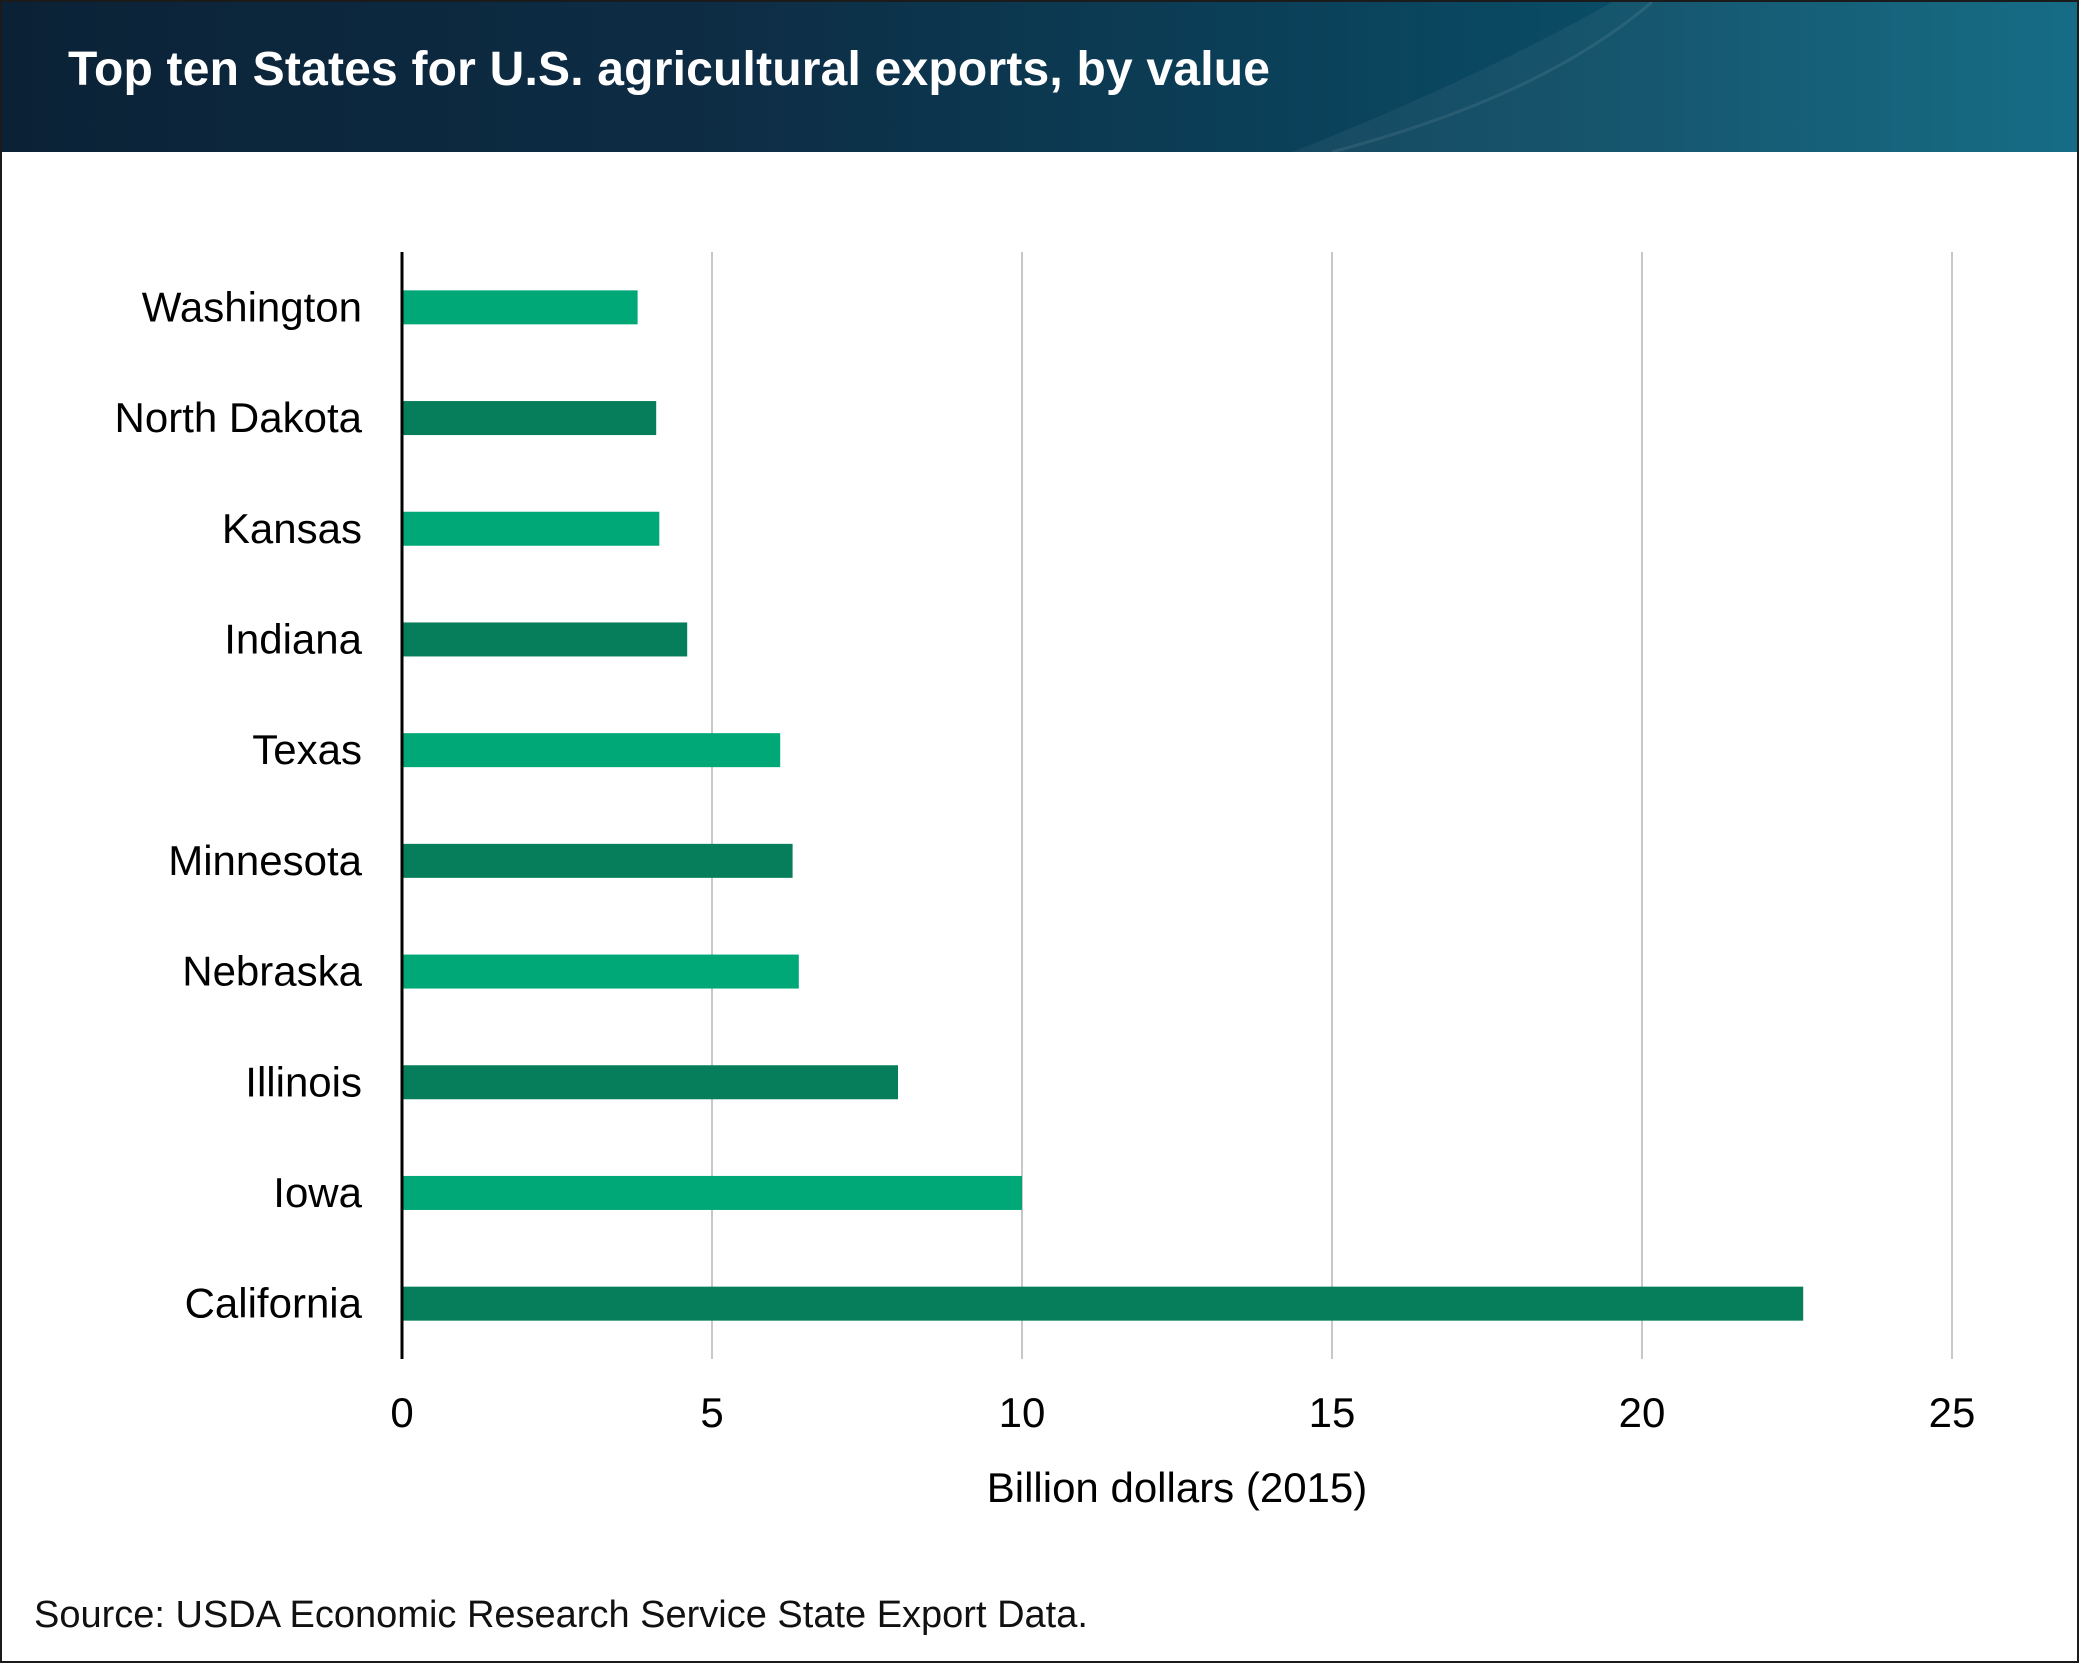 Image resolution: width=2079 pixels, height=1663 pixels. What do you see at coordinates (317, 1192) in the screenshot?
I see `category-label: Iowa` at bounding box center [317, 1192].